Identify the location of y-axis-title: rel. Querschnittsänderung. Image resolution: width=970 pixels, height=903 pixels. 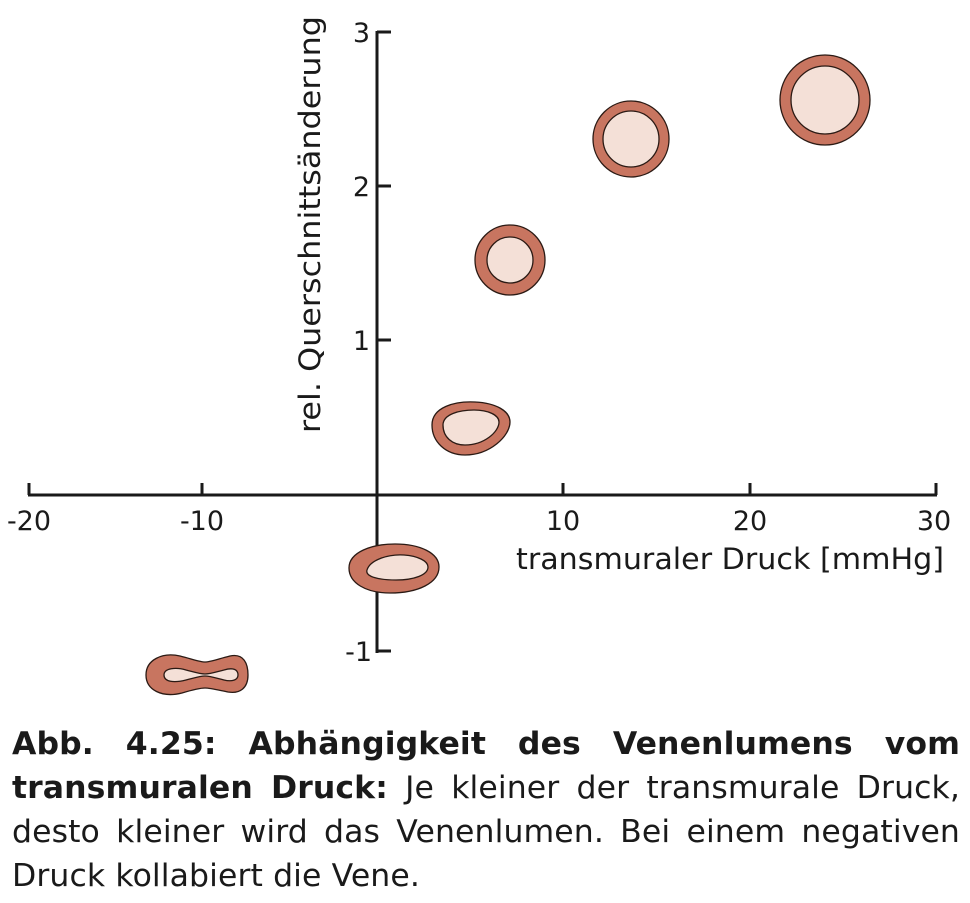
(310, 224).